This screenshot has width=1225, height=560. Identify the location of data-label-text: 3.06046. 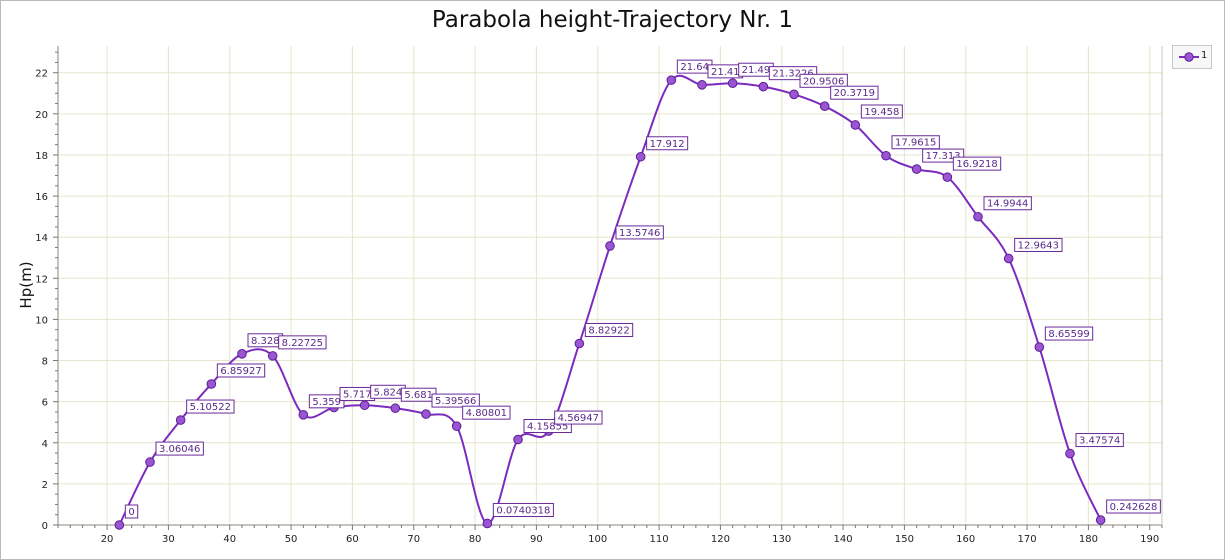
(179, 449).